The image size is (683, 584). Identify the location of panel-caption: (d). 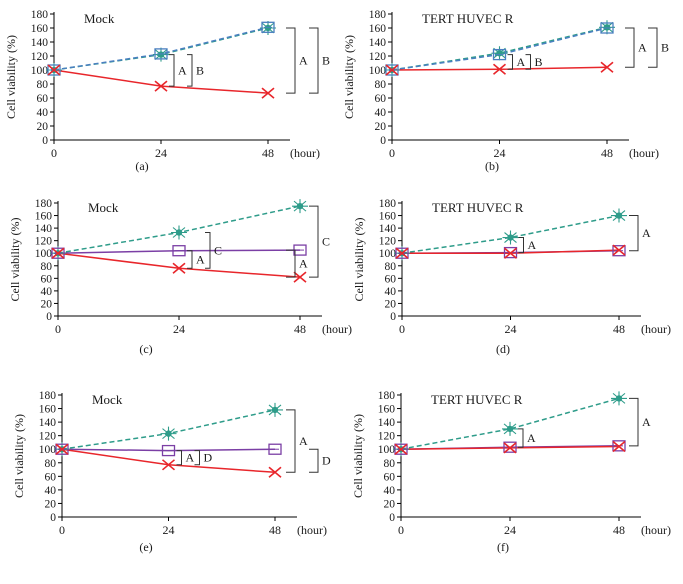
(503, 349).